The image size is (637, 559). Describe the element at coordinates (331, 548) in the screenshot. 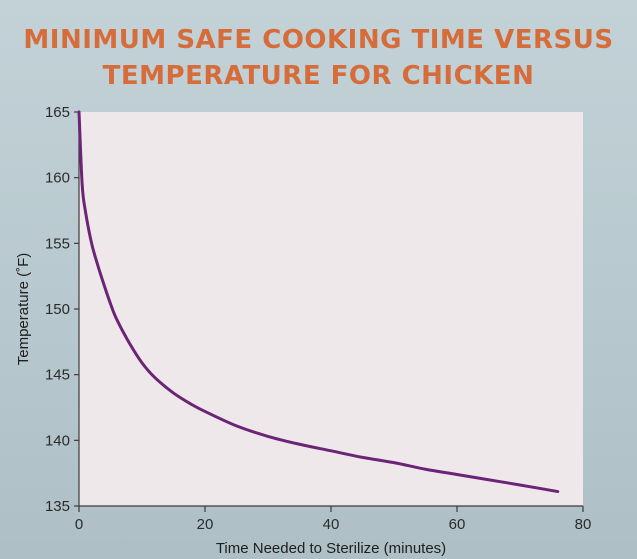

I see `x-axis-title: Time Needed to Sterilize (minutes)` at that location.